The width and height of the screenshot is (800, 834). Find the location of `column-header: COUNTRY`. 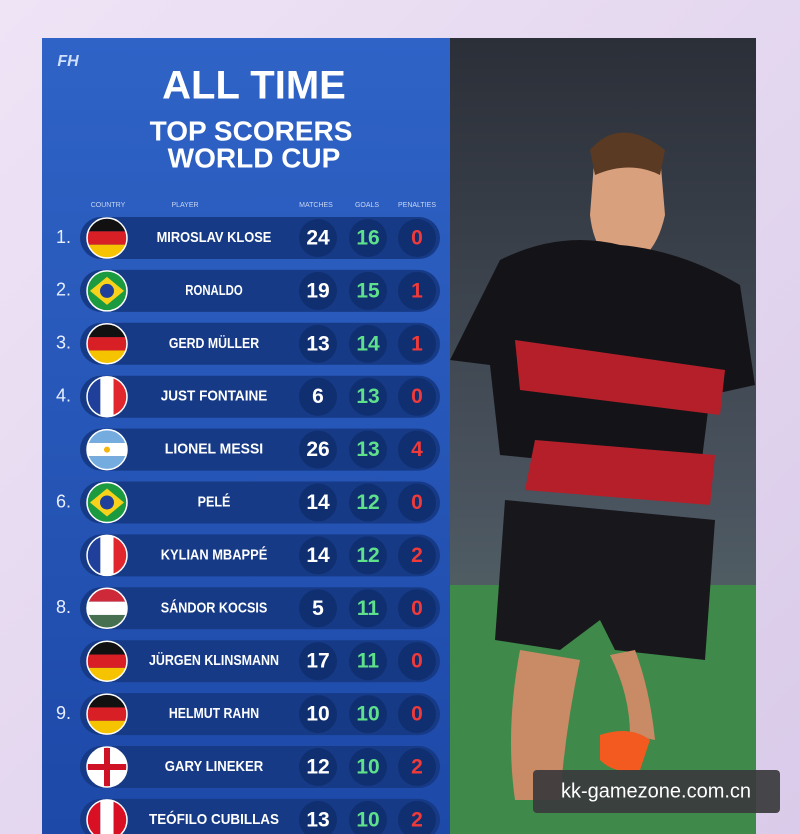

column-header: COUNTRY is located at coordinates (108, 205).